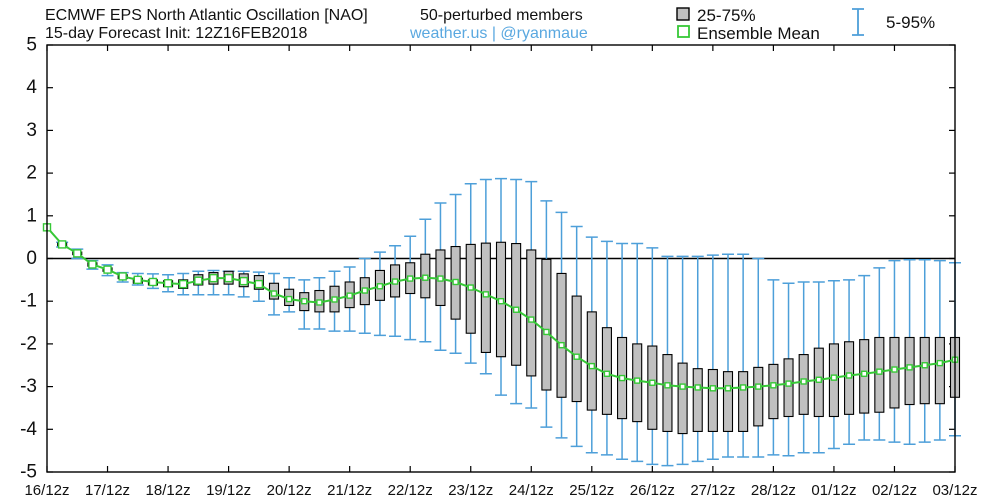 The width and height of the screenshot is (1000, 500). What do you see at coordinates (858, 22) in the screenshot?
I see `legend-whisker-swatch` at bounding box center [858, 22].